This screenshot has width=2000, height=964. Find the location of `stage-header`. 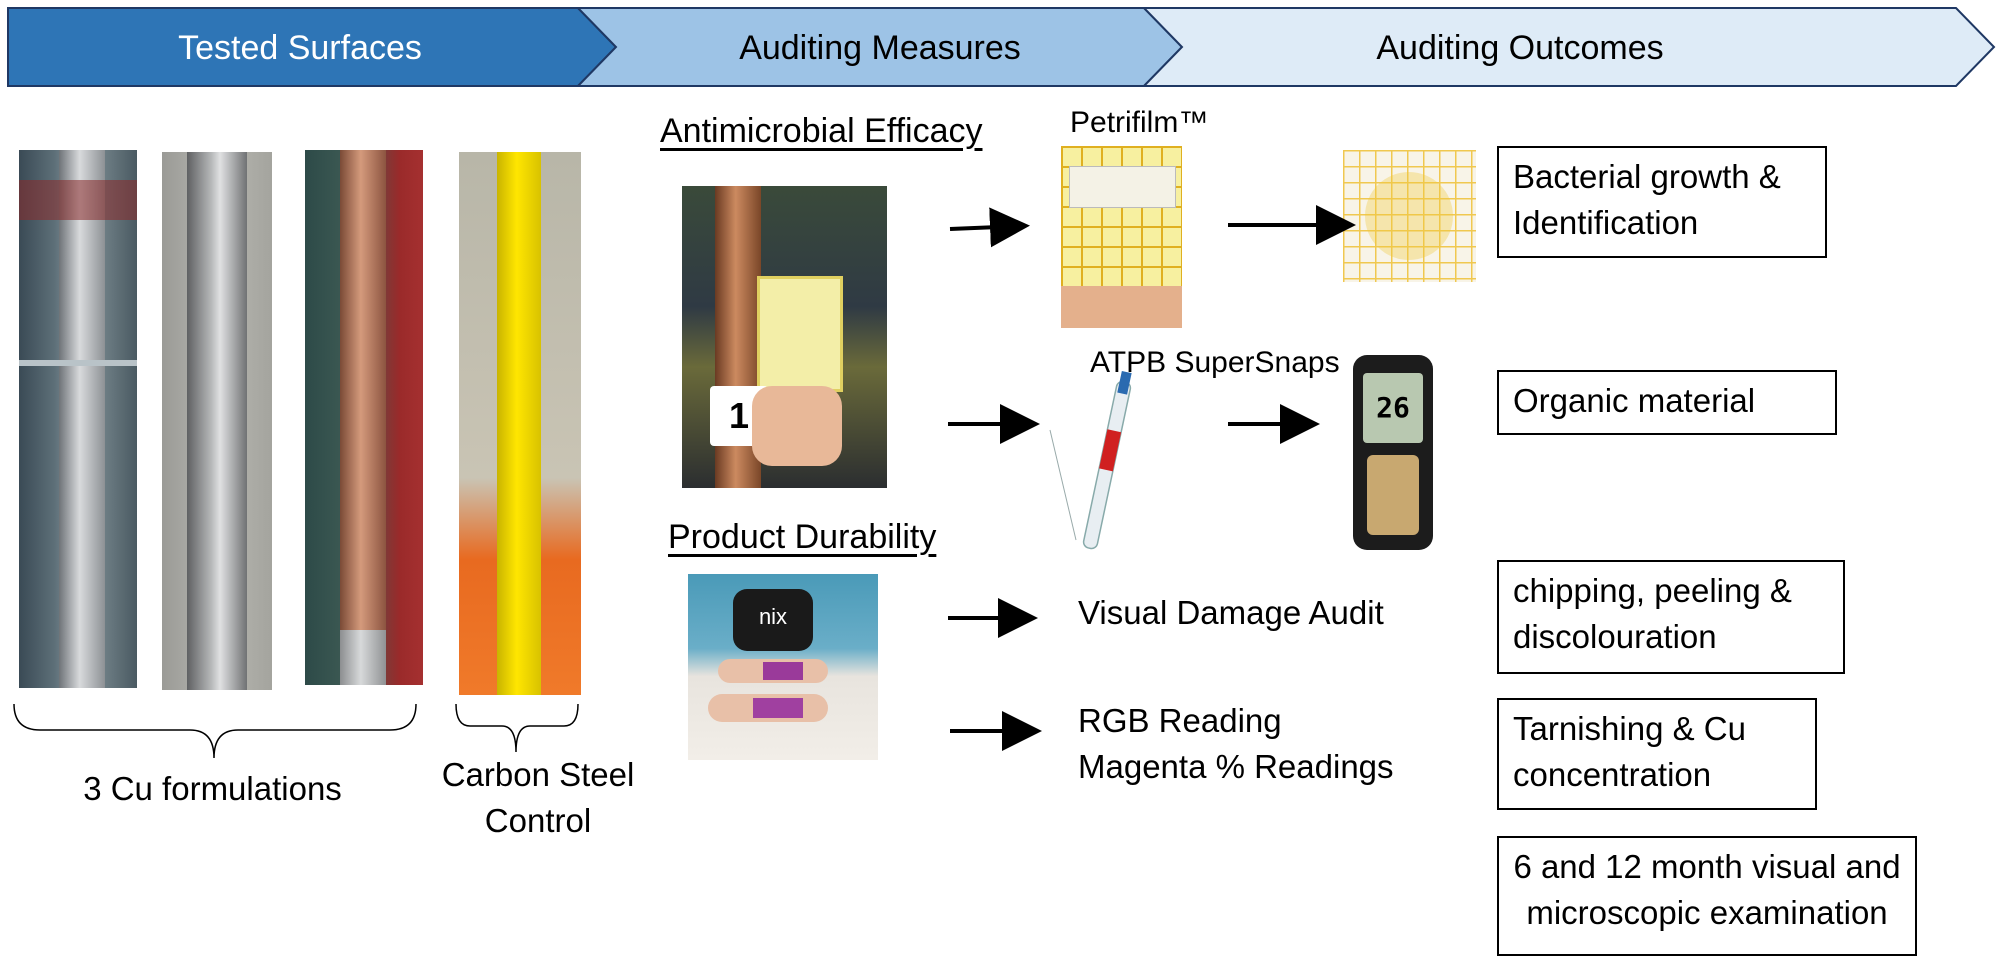

stage-header is located at coordinates (1001, 47).